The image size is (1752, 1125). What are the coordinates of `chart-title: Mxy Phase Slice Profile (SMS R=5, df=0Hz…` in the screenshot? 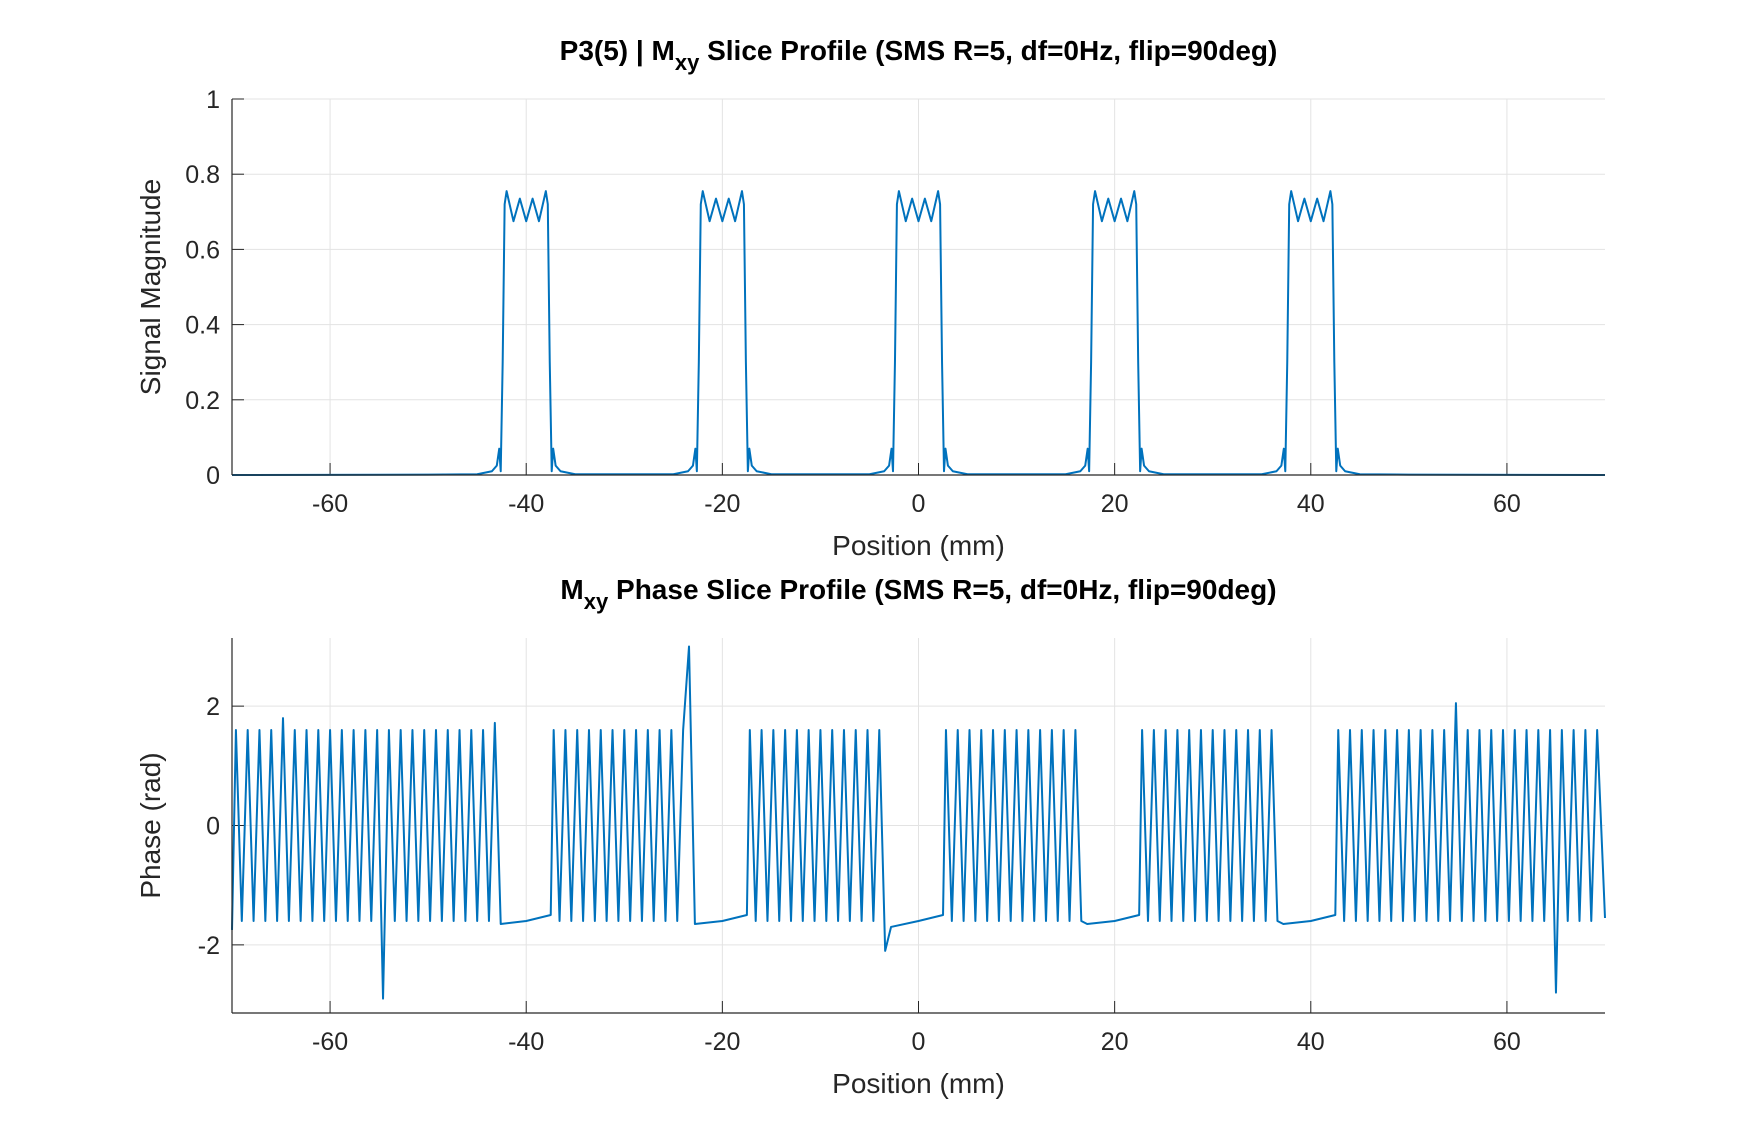 It's located at (918, 594).